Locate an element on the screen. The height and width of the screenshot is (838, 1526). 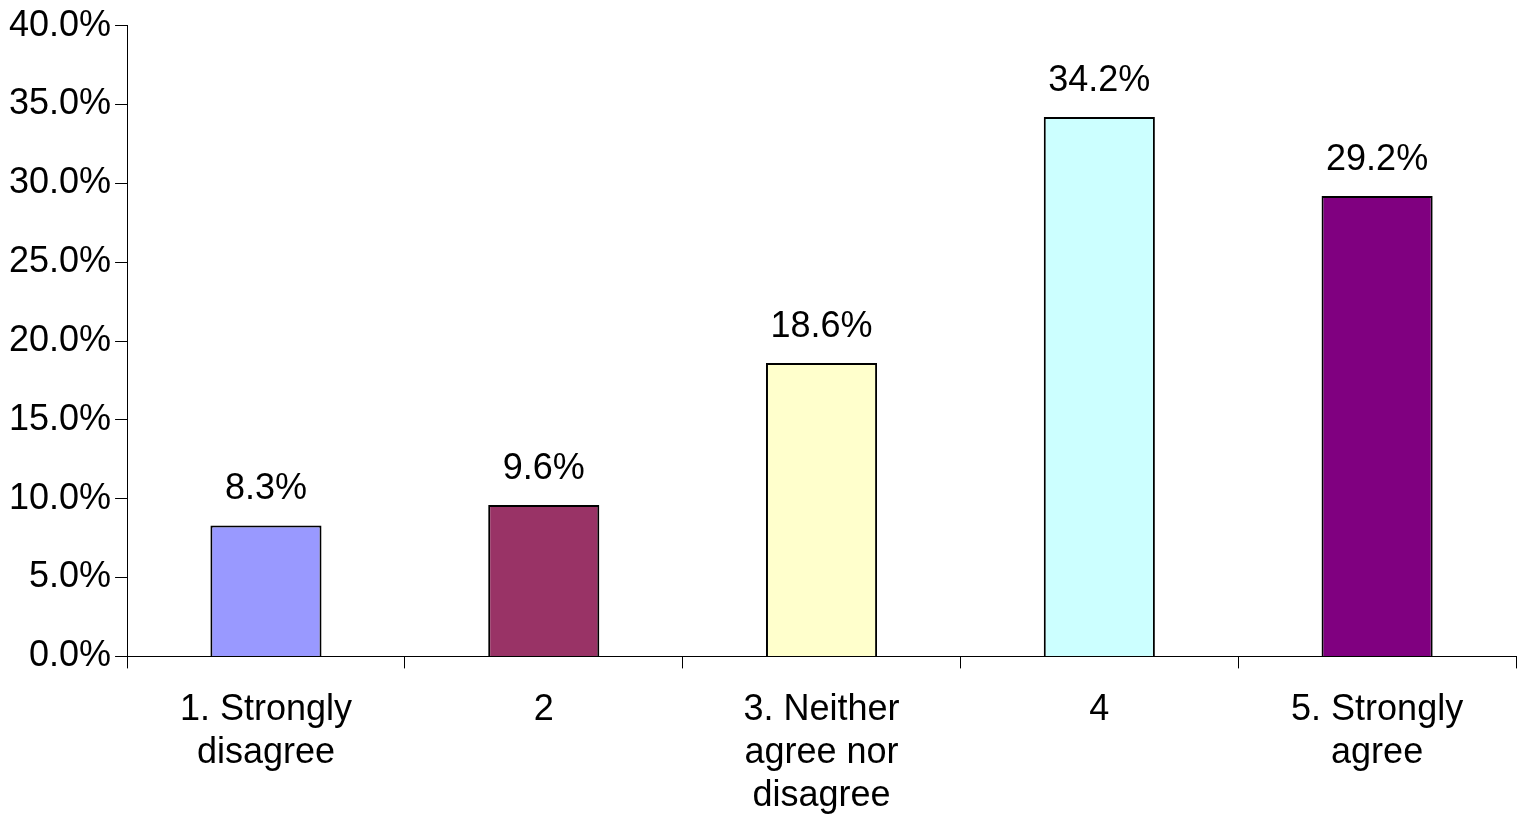
y-tick-label: 20.0% is located at coordinates (60, 338).